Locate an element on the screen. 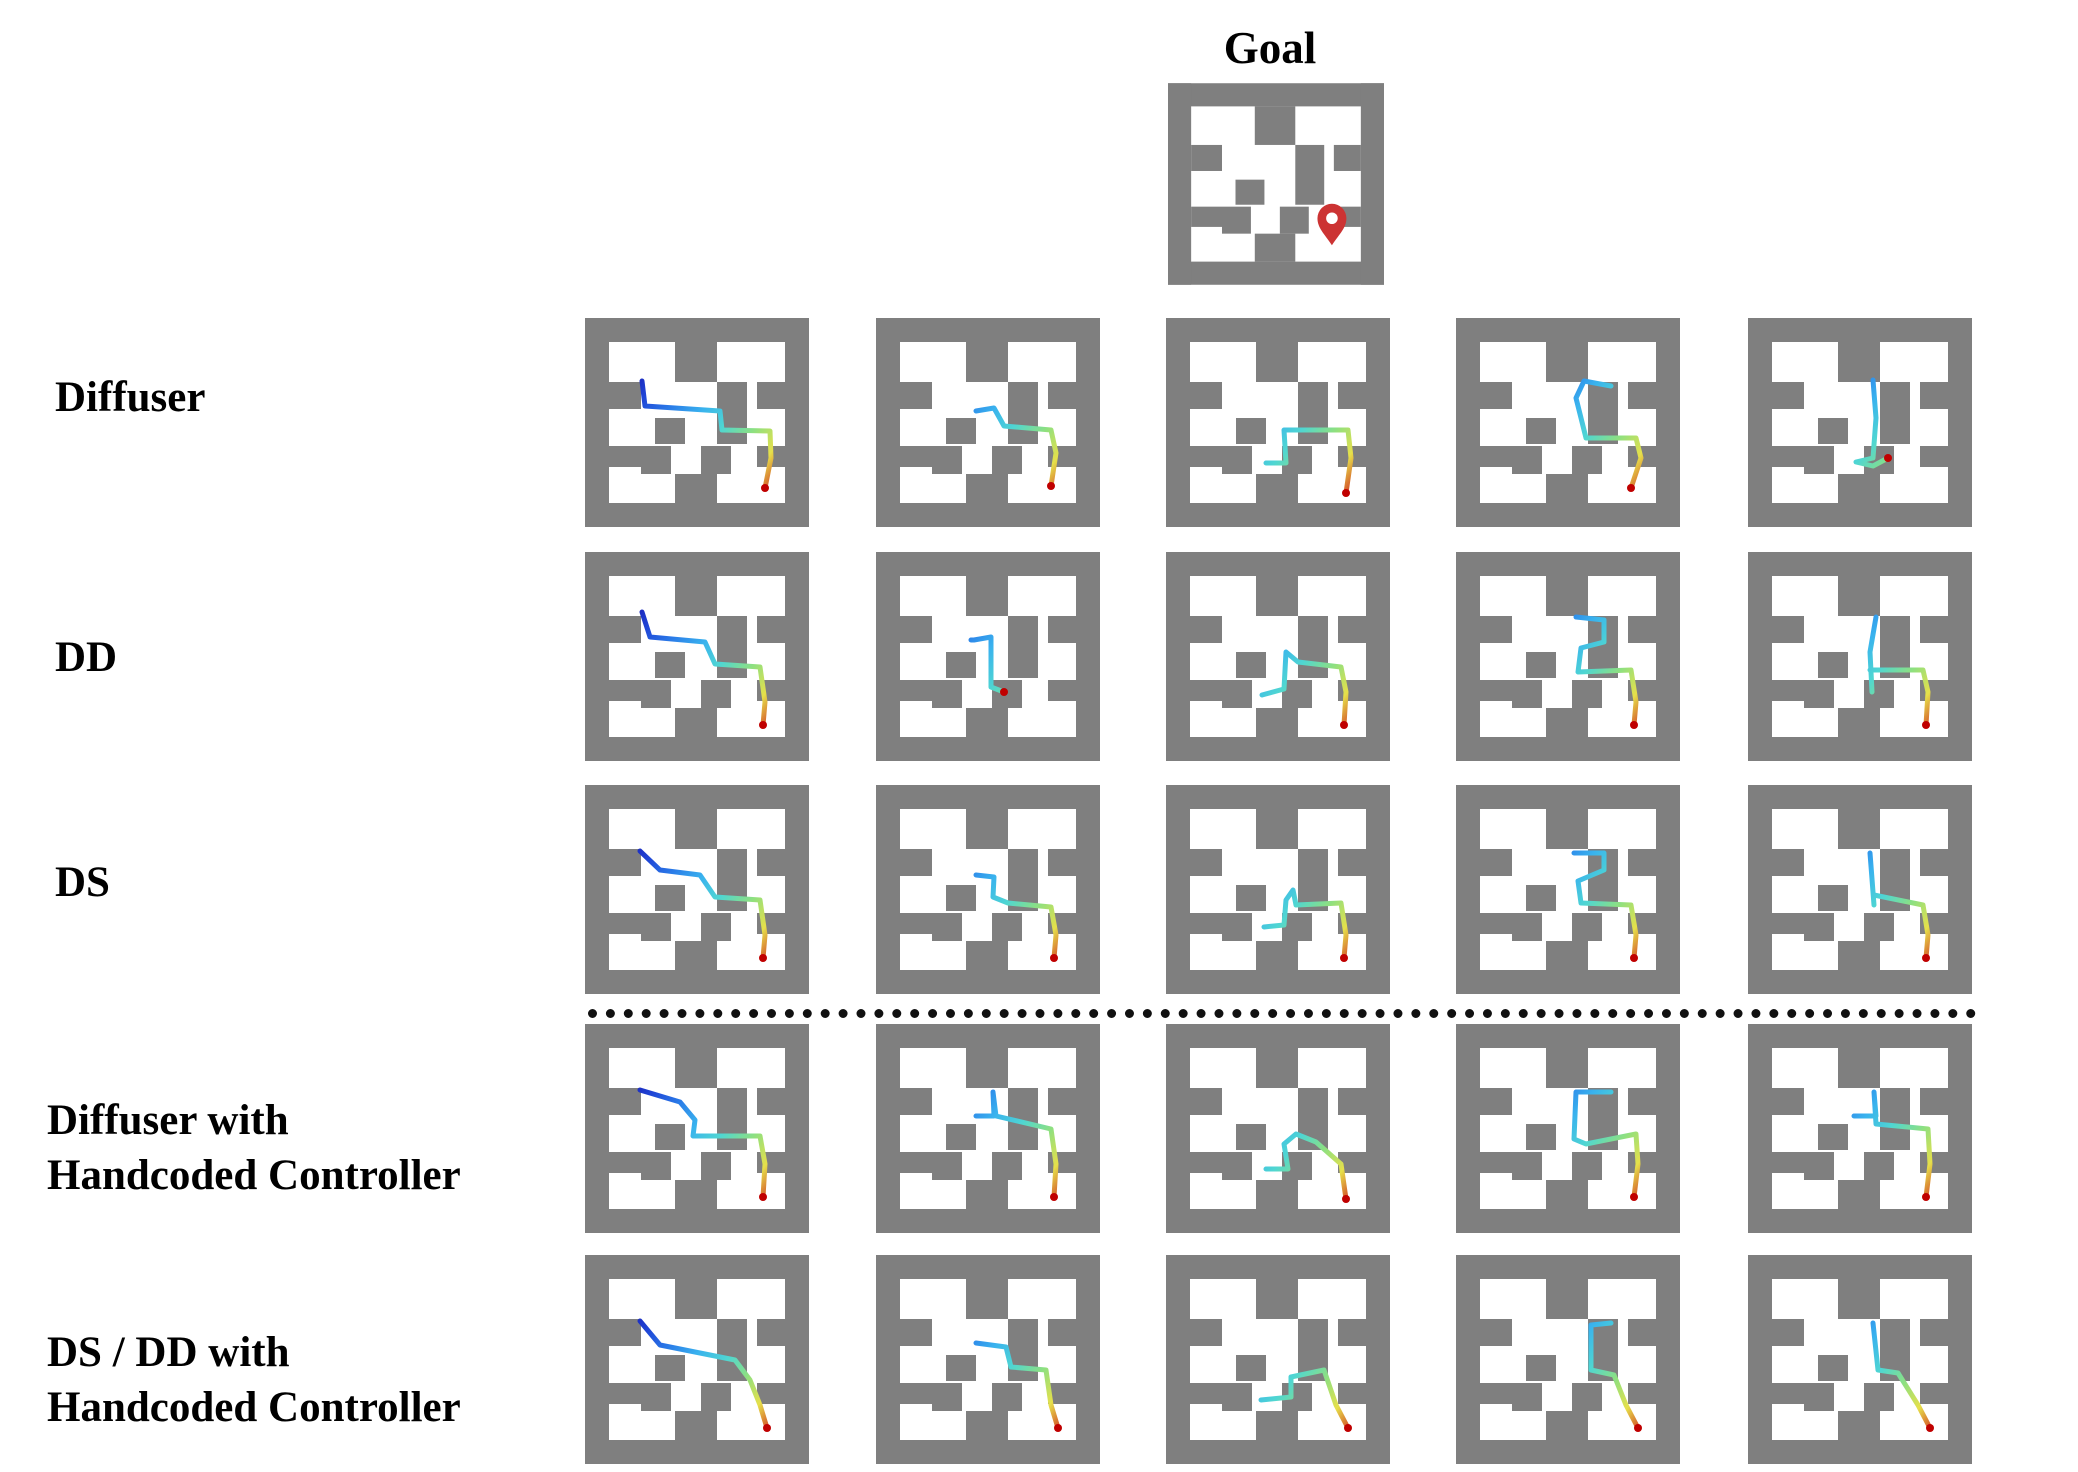 The height and width of the screenshot is (1472, 2078). row-label-line: DS is located at coordinates (82, 882).